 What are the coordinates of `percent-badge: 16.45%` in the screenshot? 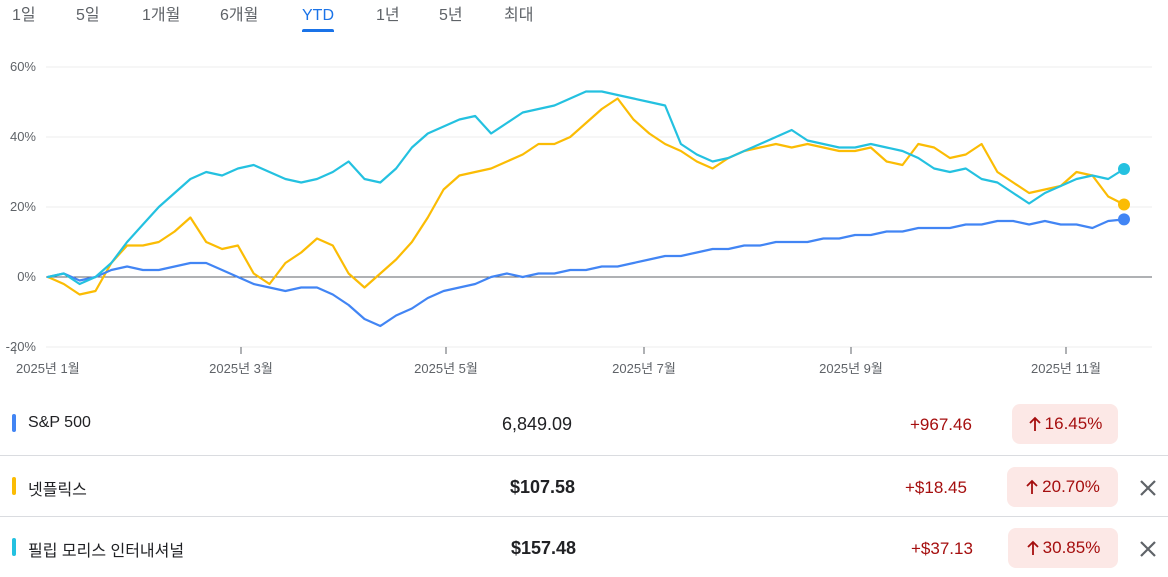 It's located at (1065, 424).